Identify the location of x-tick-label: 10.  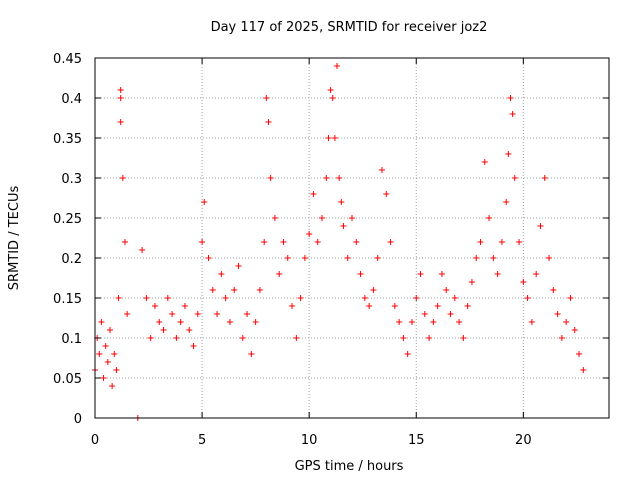
(309, 440).